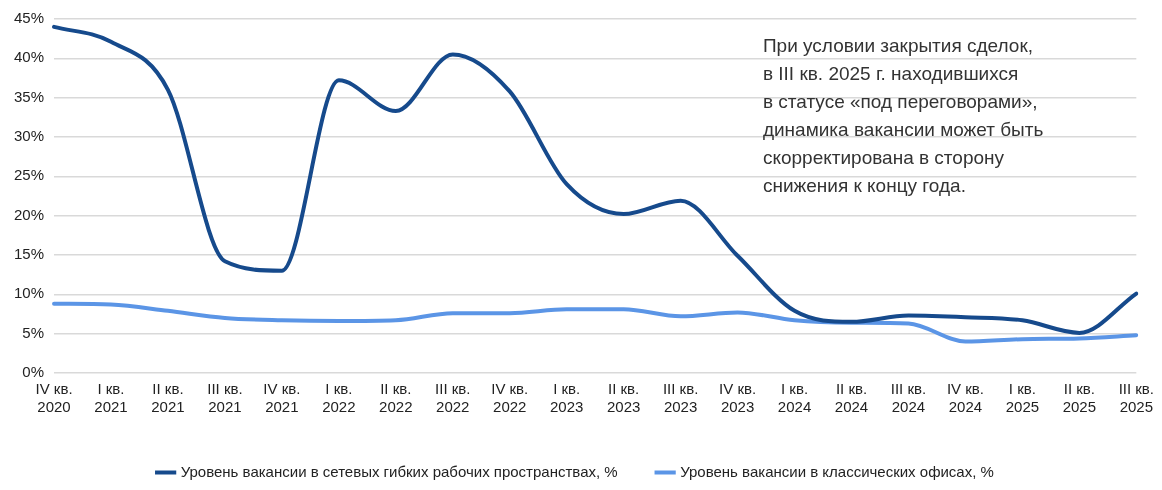  Describe the element at coordinates (225, 398) in the screenshot. I see `x-tick-label: III кв. 2021` at that location.